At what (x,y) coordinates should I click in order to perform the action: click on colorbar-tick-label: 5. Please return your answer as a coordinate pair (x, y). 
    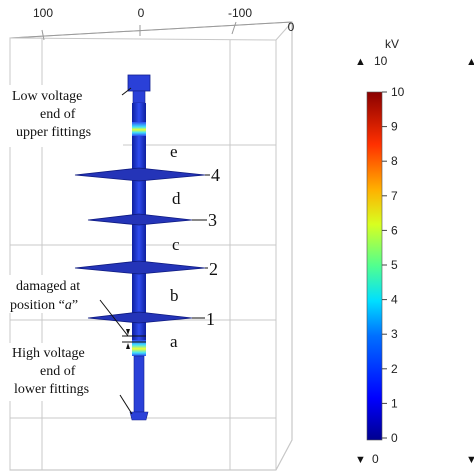
    Looking at the image, I should click on (394, 265).